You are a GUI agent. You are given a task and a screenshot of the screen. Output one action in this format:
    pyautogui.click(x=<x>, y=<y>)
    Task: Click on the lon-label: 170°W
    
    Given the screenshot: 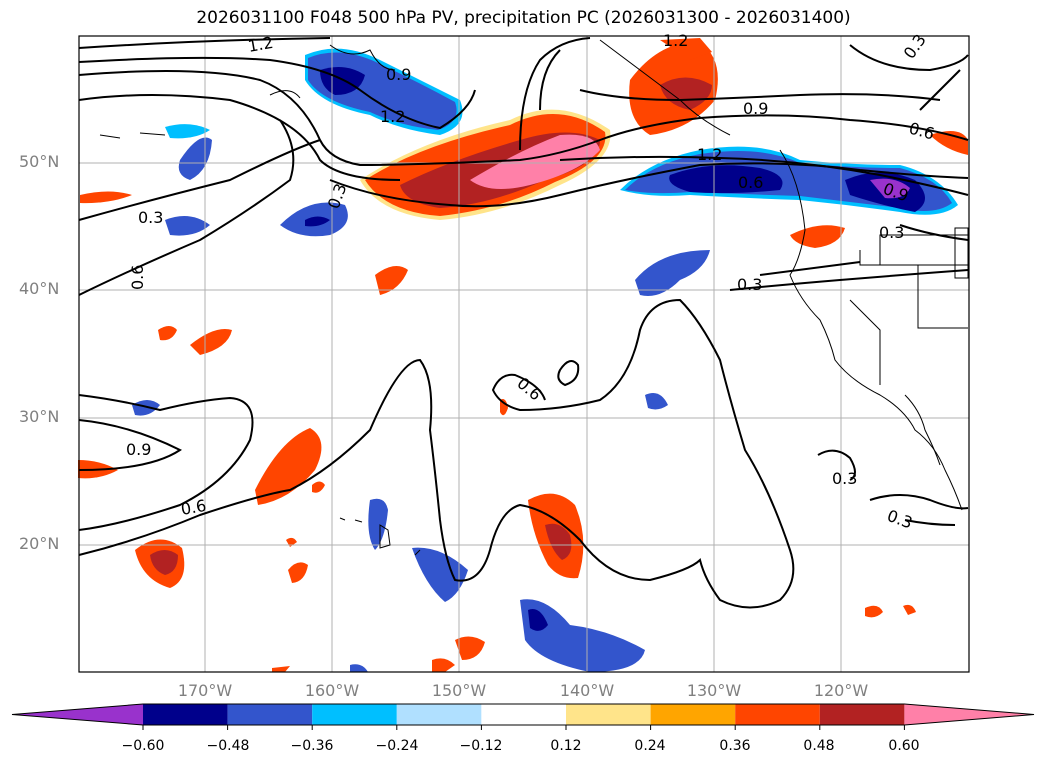 What is the action you would take?
    pyautogui.click(x=205, y=690)
    